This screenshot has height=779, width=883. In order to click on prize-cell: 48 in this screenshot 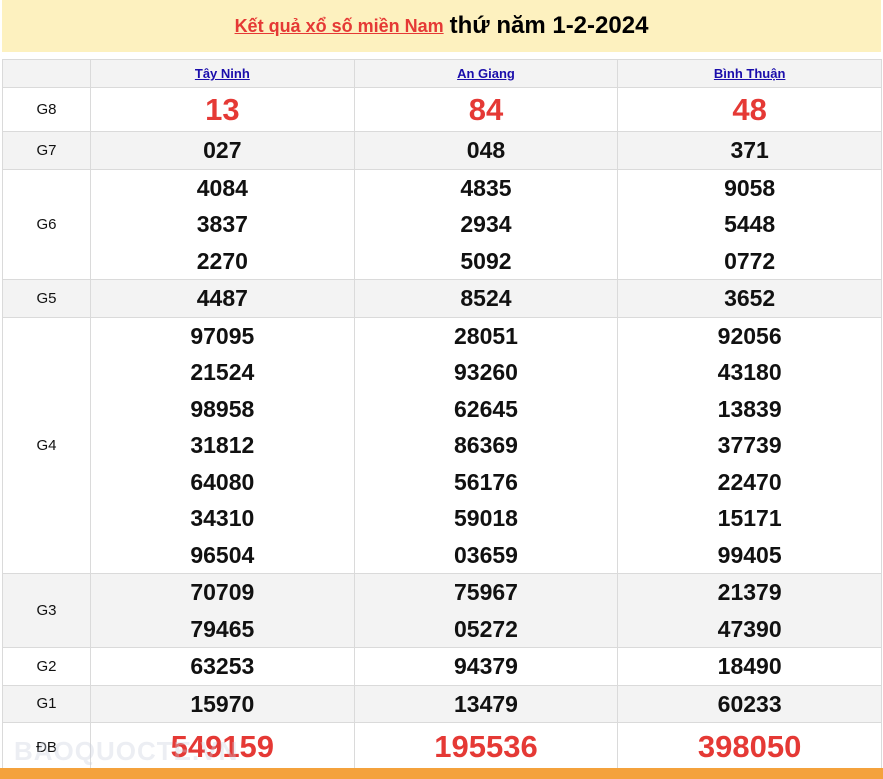, I will do `click(749, 109)`.